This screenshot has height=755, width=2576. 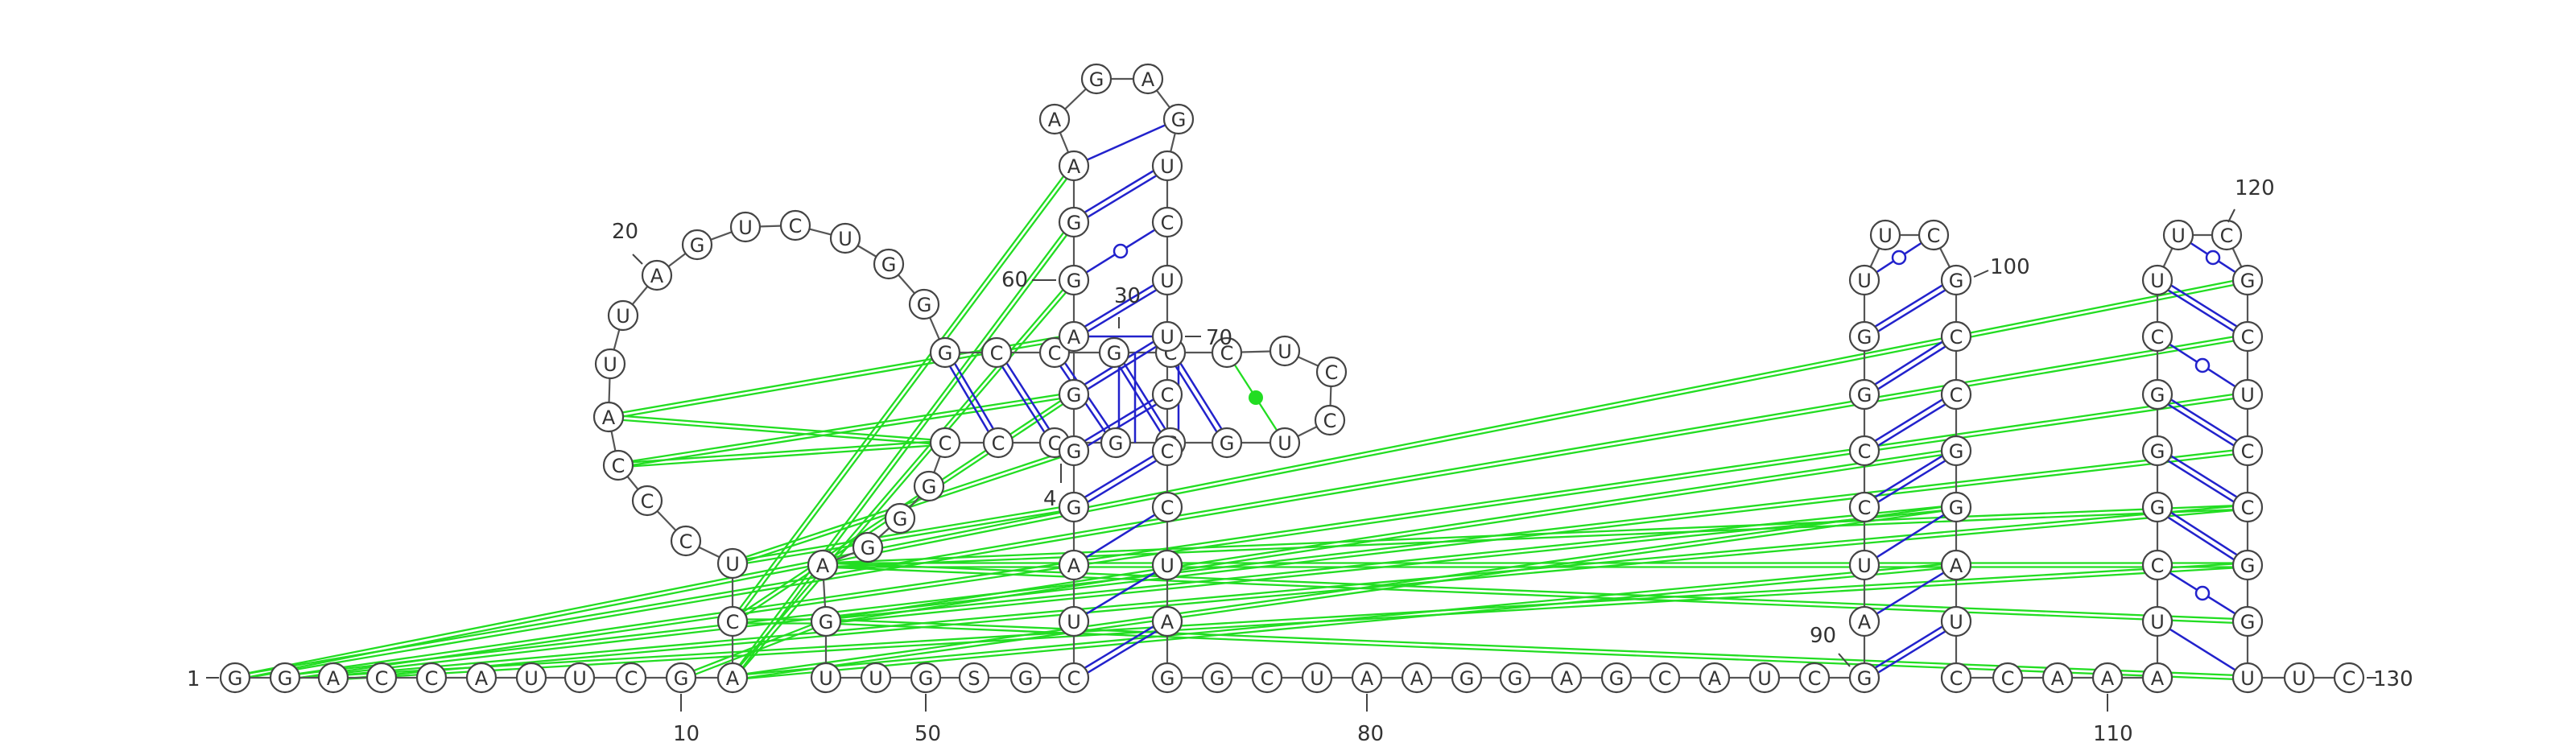 I want to click on position-label: 80, so click(x=1370, y=734).